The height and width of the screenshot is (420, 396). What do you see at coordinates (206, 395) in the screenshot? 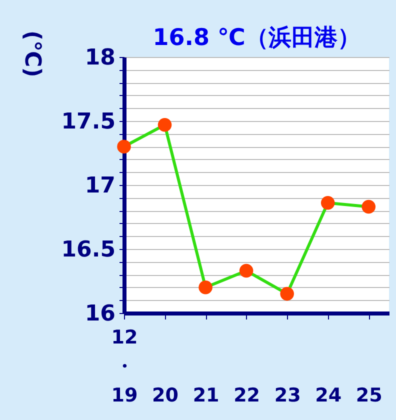
I see `x-tick-label: 21` at bounding box center [206, 395].